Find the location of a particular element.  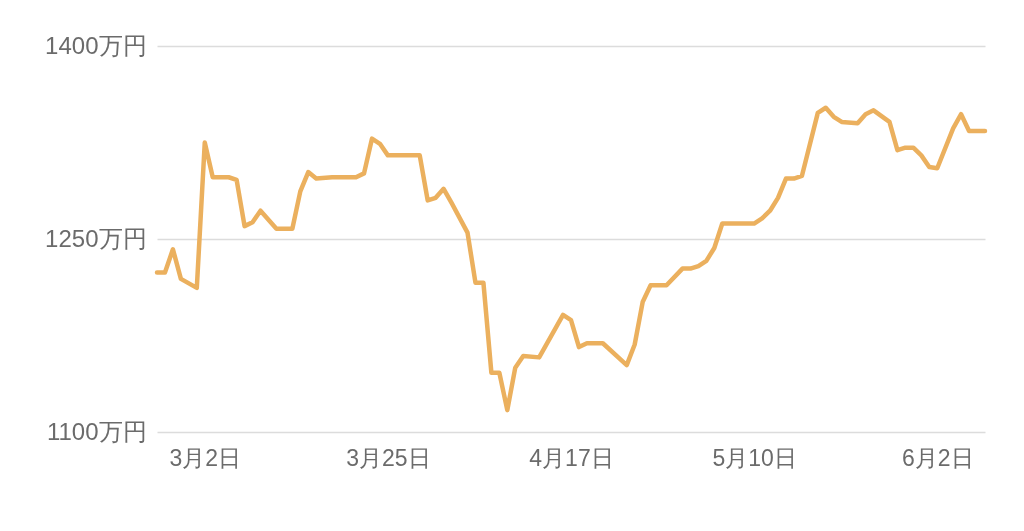

x-tick-label: 5月10日 is located at coordinates (754, 457).